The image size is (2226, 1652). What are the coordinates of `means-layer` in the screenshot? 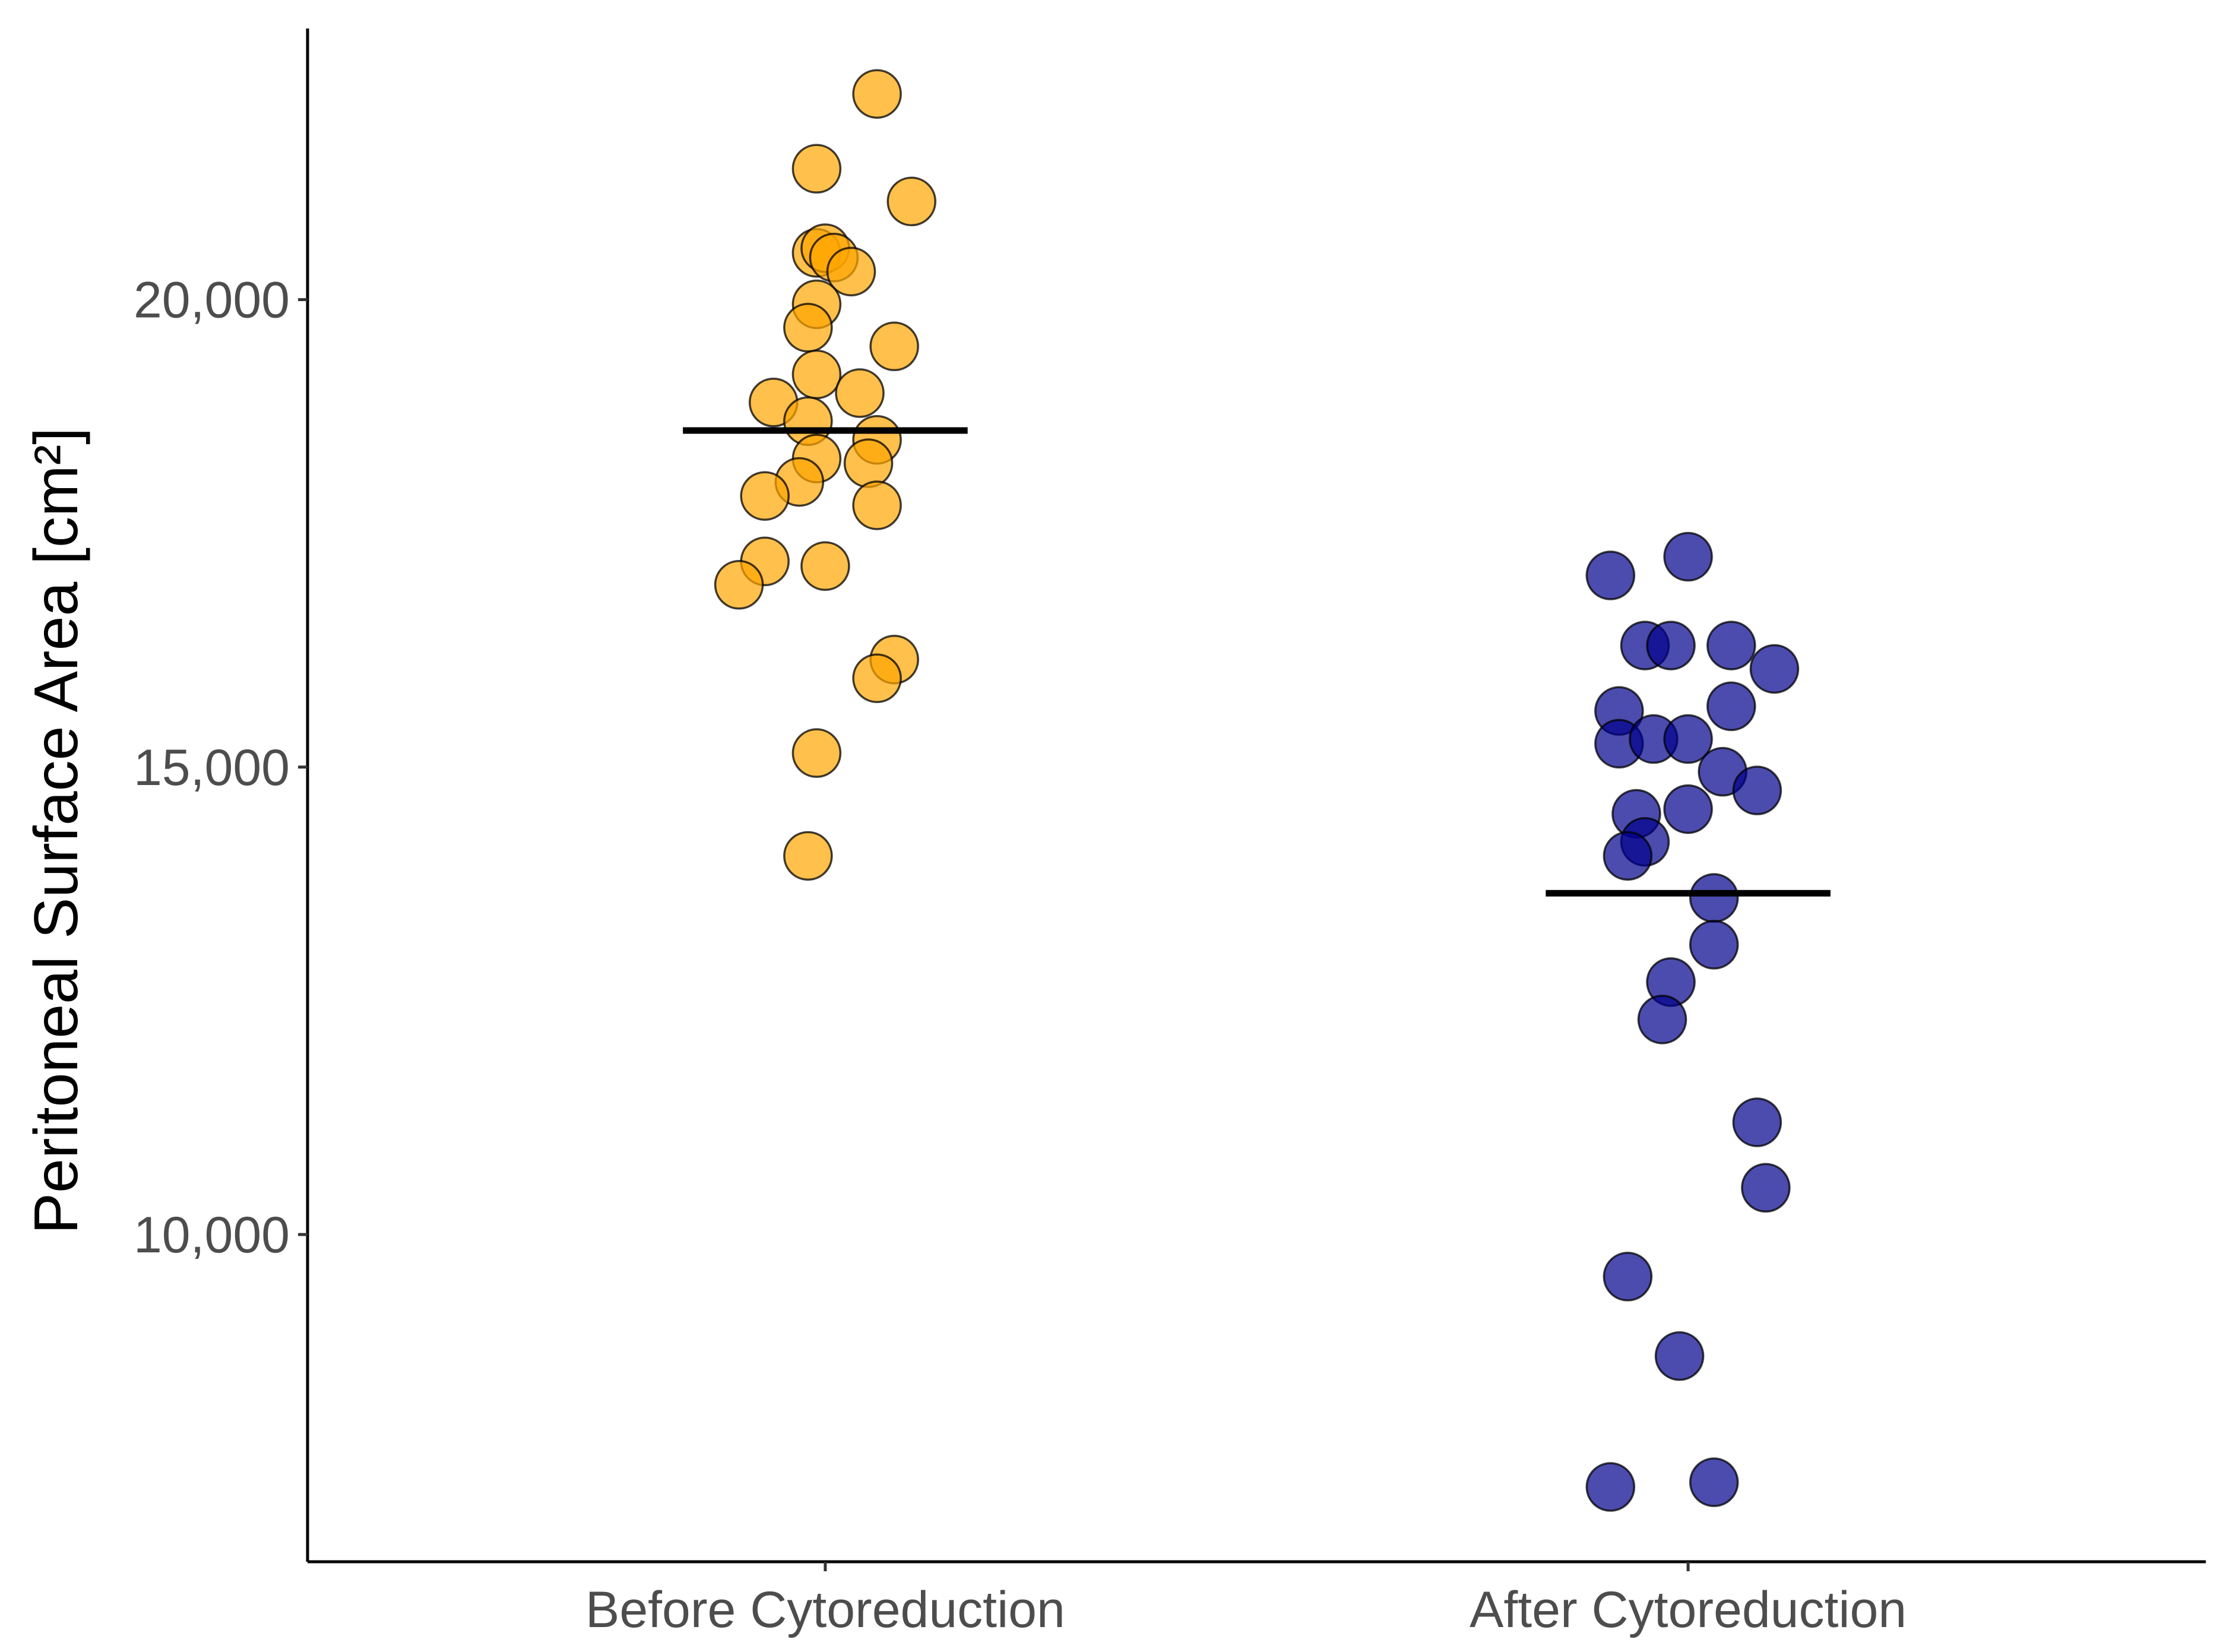 It's located at (1257, 662).